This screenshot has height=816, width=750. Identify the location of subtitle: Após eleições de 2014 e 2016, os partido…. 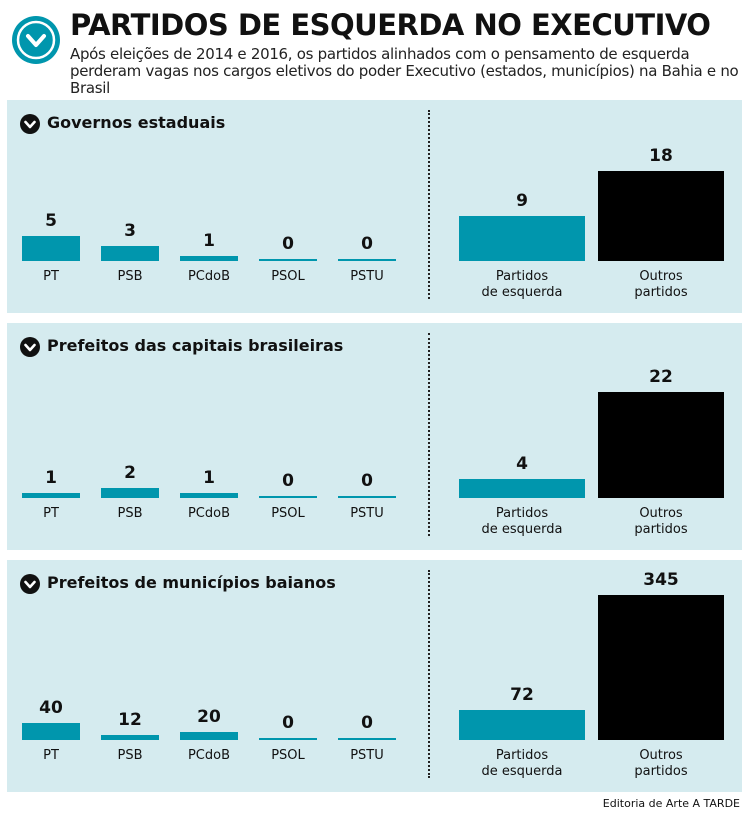
(404, 71).